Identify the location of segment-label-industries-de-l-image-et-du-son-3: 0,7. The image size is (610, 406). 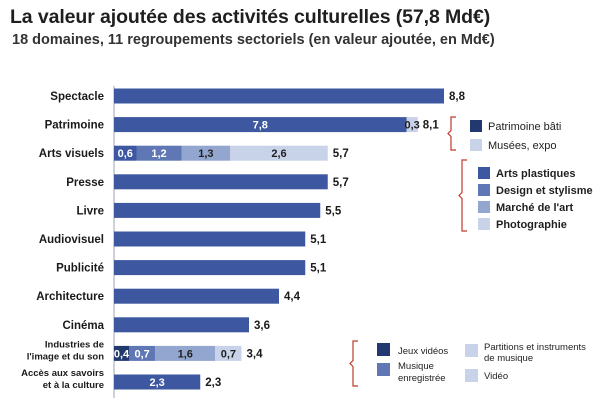
(228, 354).